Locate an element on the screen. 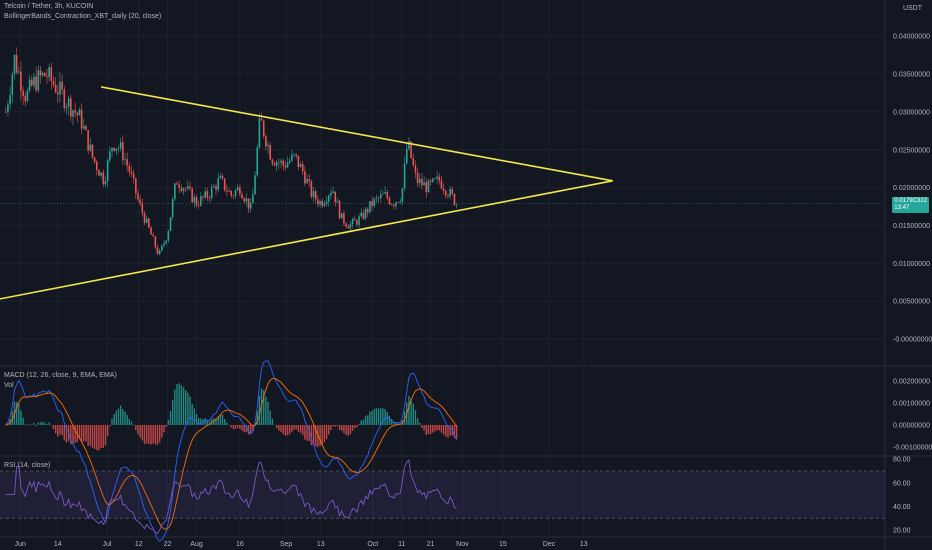  x-tick-label: 16 is located at coordinates (240, 544).